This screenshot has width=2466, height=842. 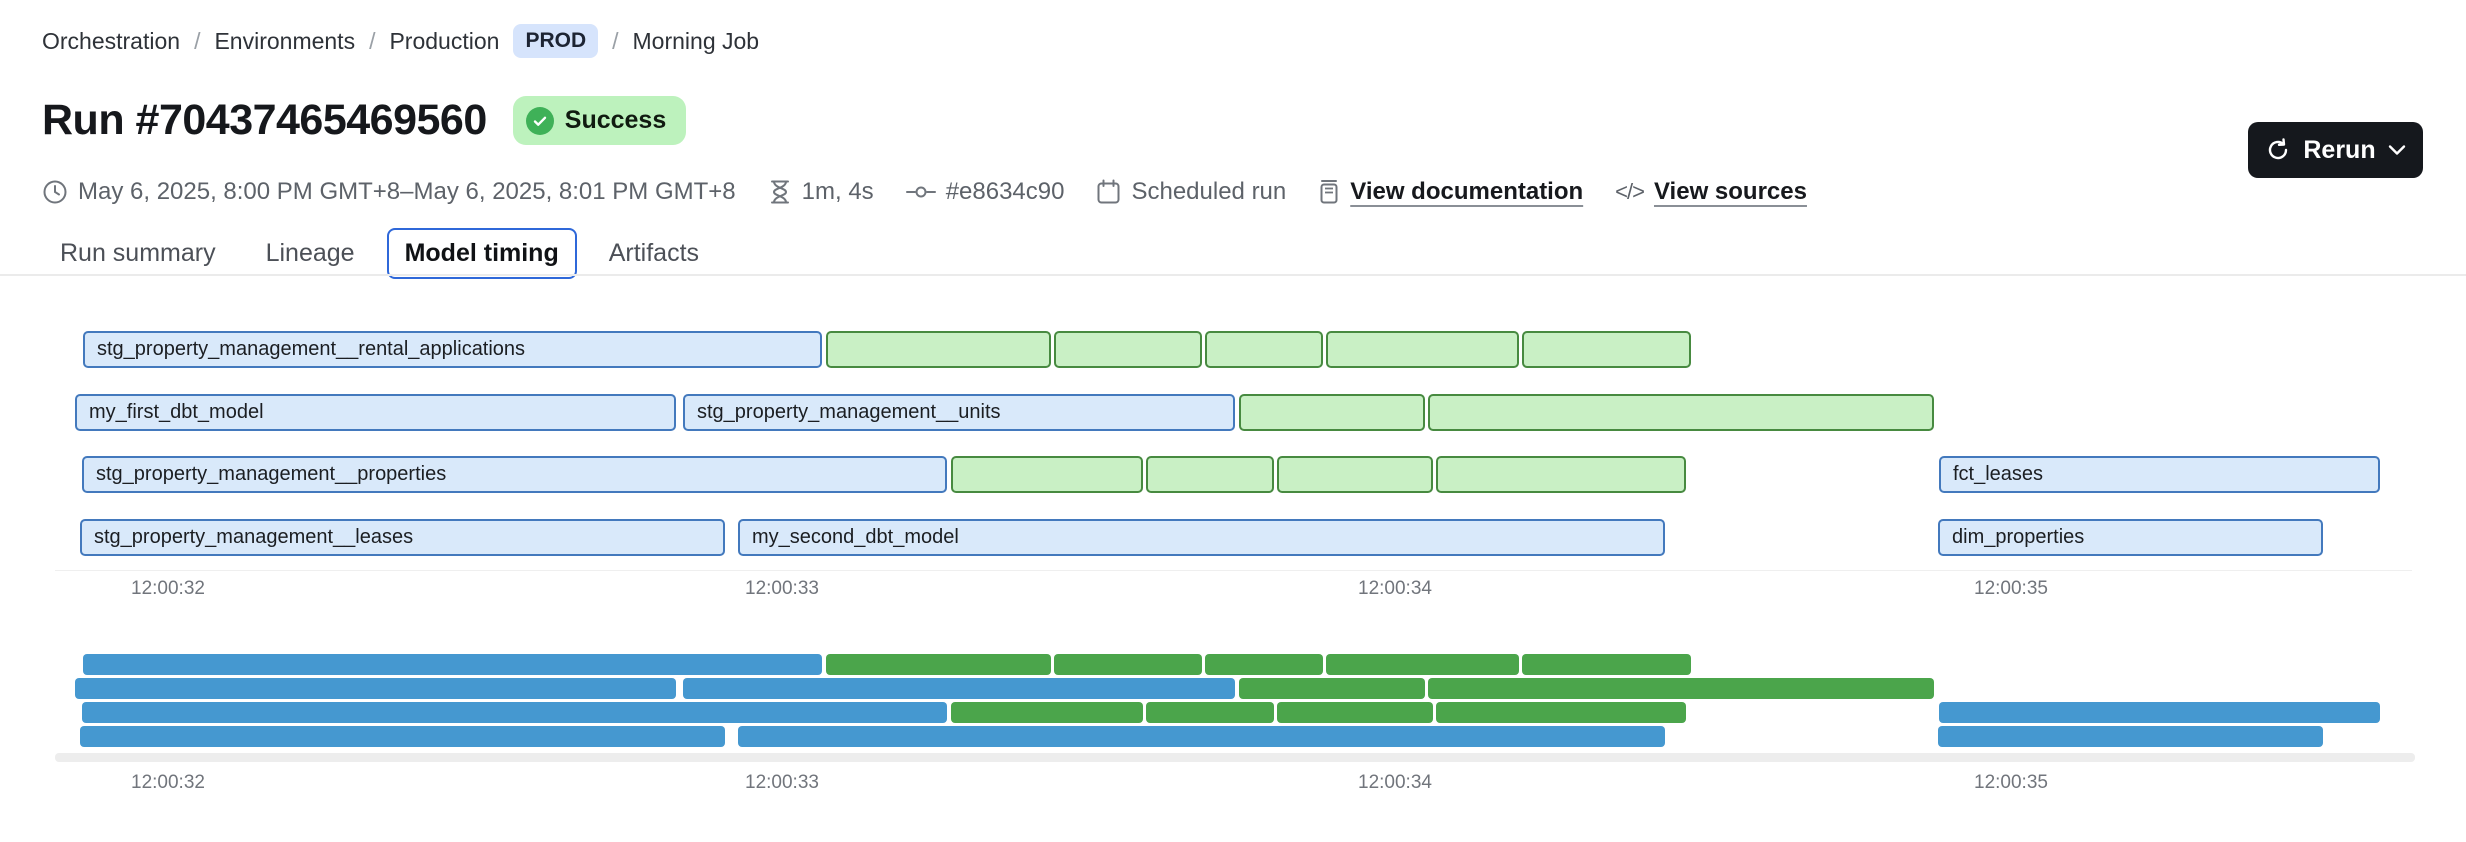 I want to click on gantt-bar-label: stg_property_management__units, so click(x=849, y=412).